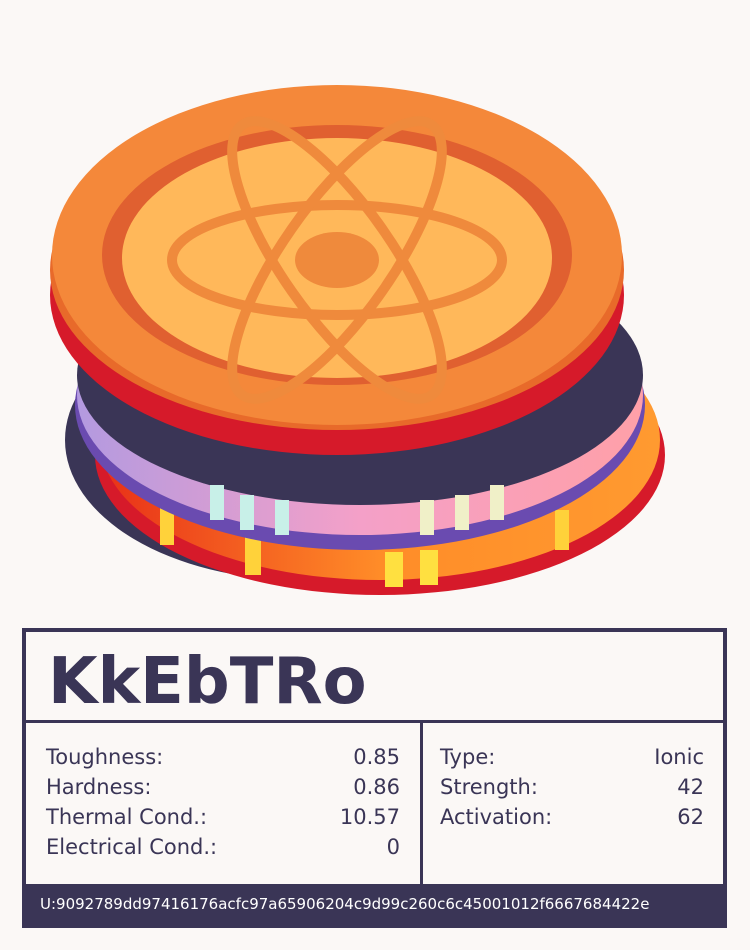 The width and height of the screenshot is (750, 950). Describe the element at coordinates (496, 817) in the screenshot. I see `stat-label: Activation:` at that location.